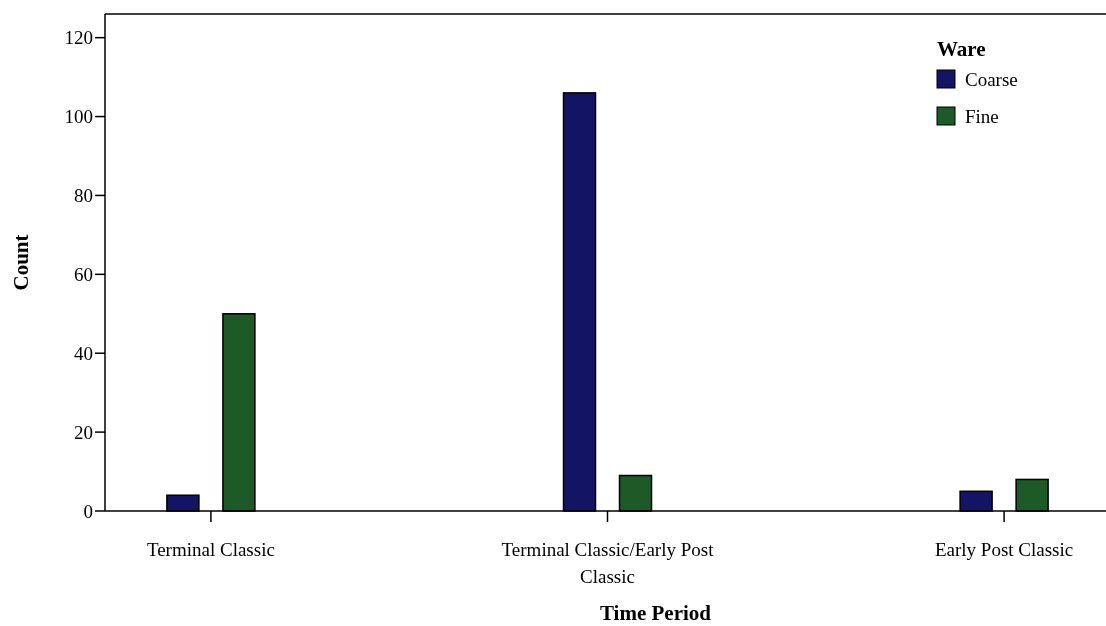 The image size is (1106, 626). What do you see at coordinates (83, 196) in the screenshot?
I see `y-tick-label: 80` at bounding box center [83, 196].